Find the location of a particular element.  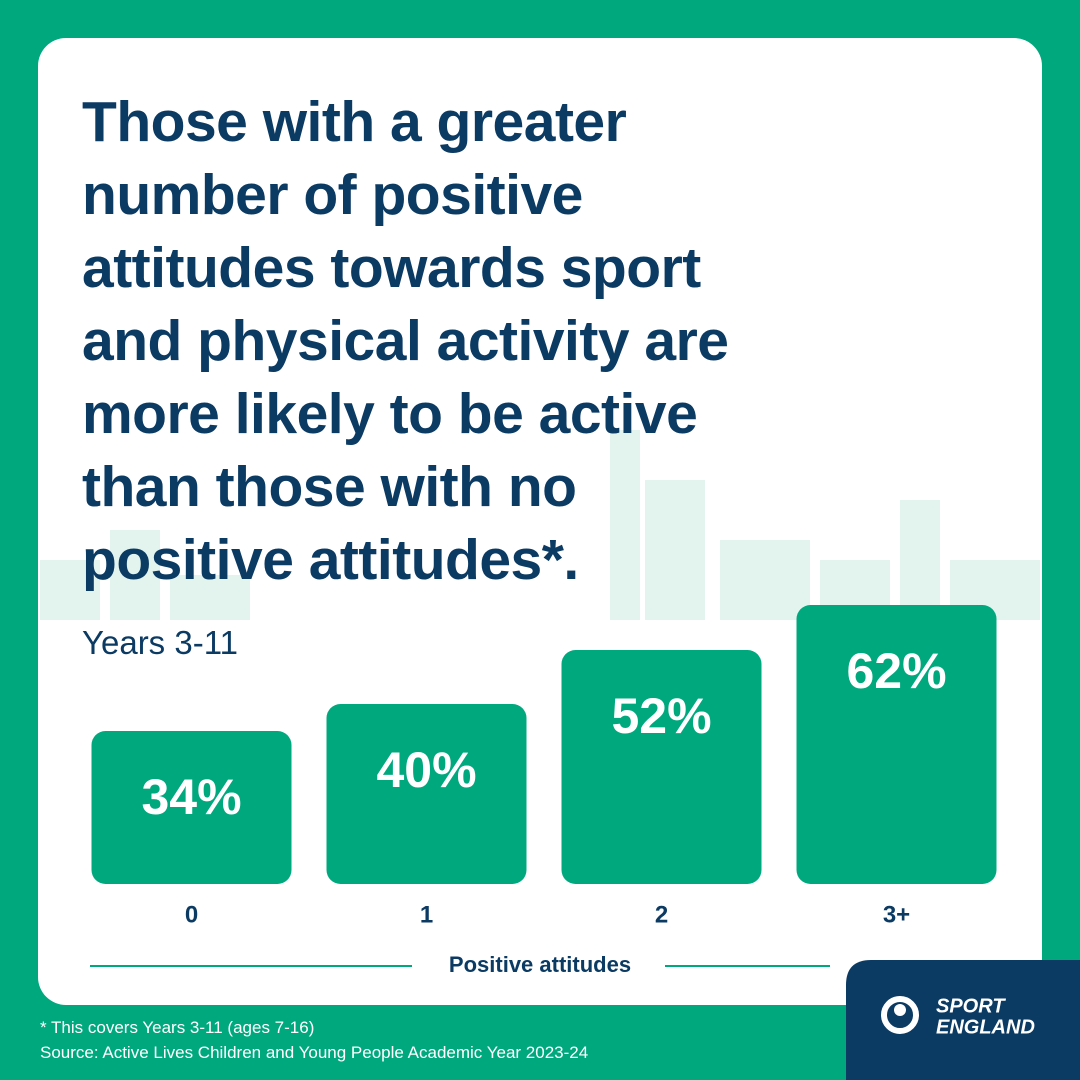

x-tick-label: 3+ is located at coordinates (896, 914).